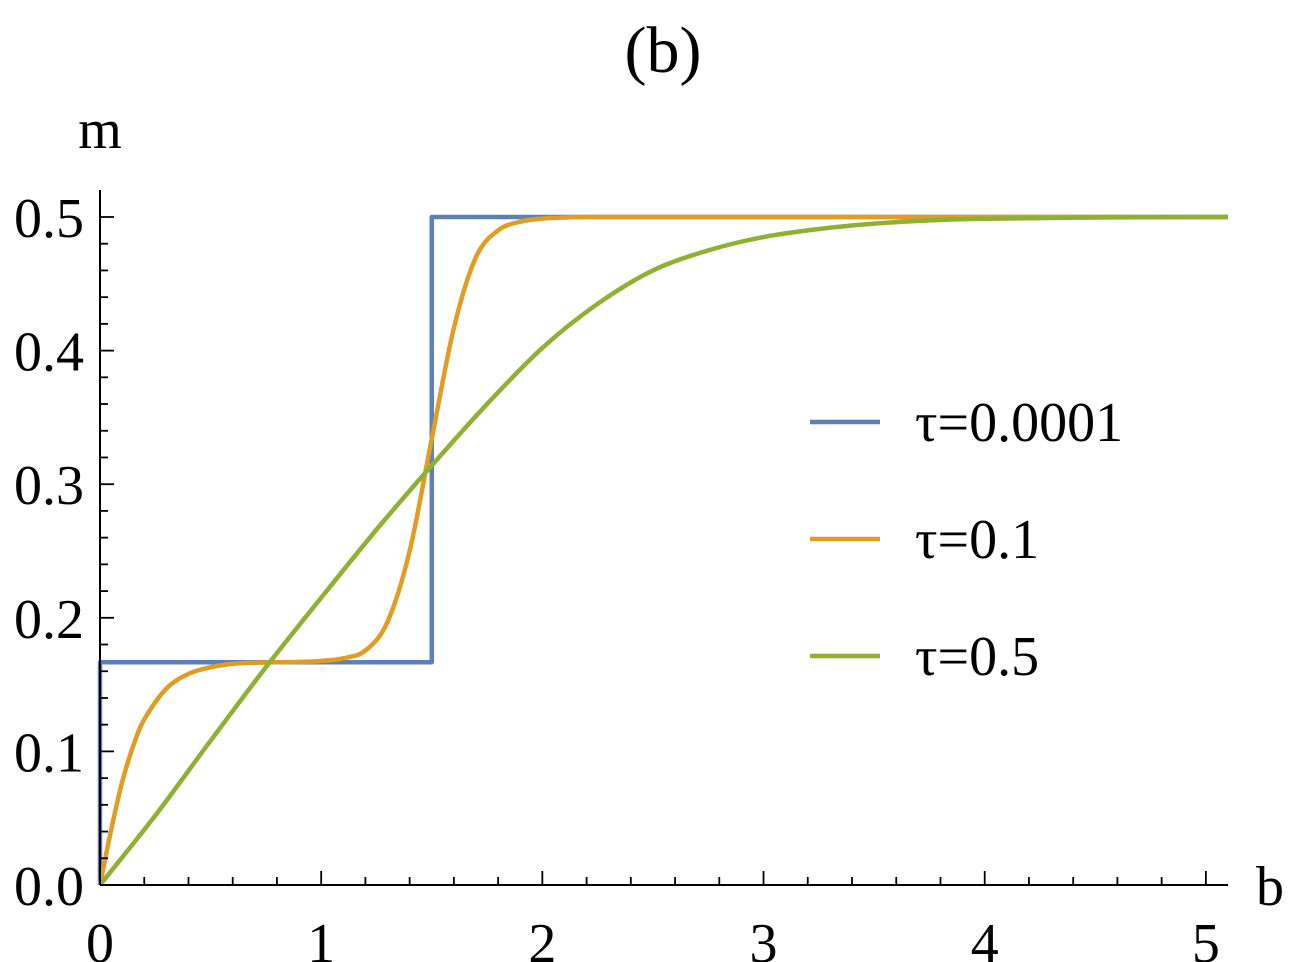 This screenshot has width=1295, height=962. I want to click on legend-label-2: τ=0.1, so click(977, 540).